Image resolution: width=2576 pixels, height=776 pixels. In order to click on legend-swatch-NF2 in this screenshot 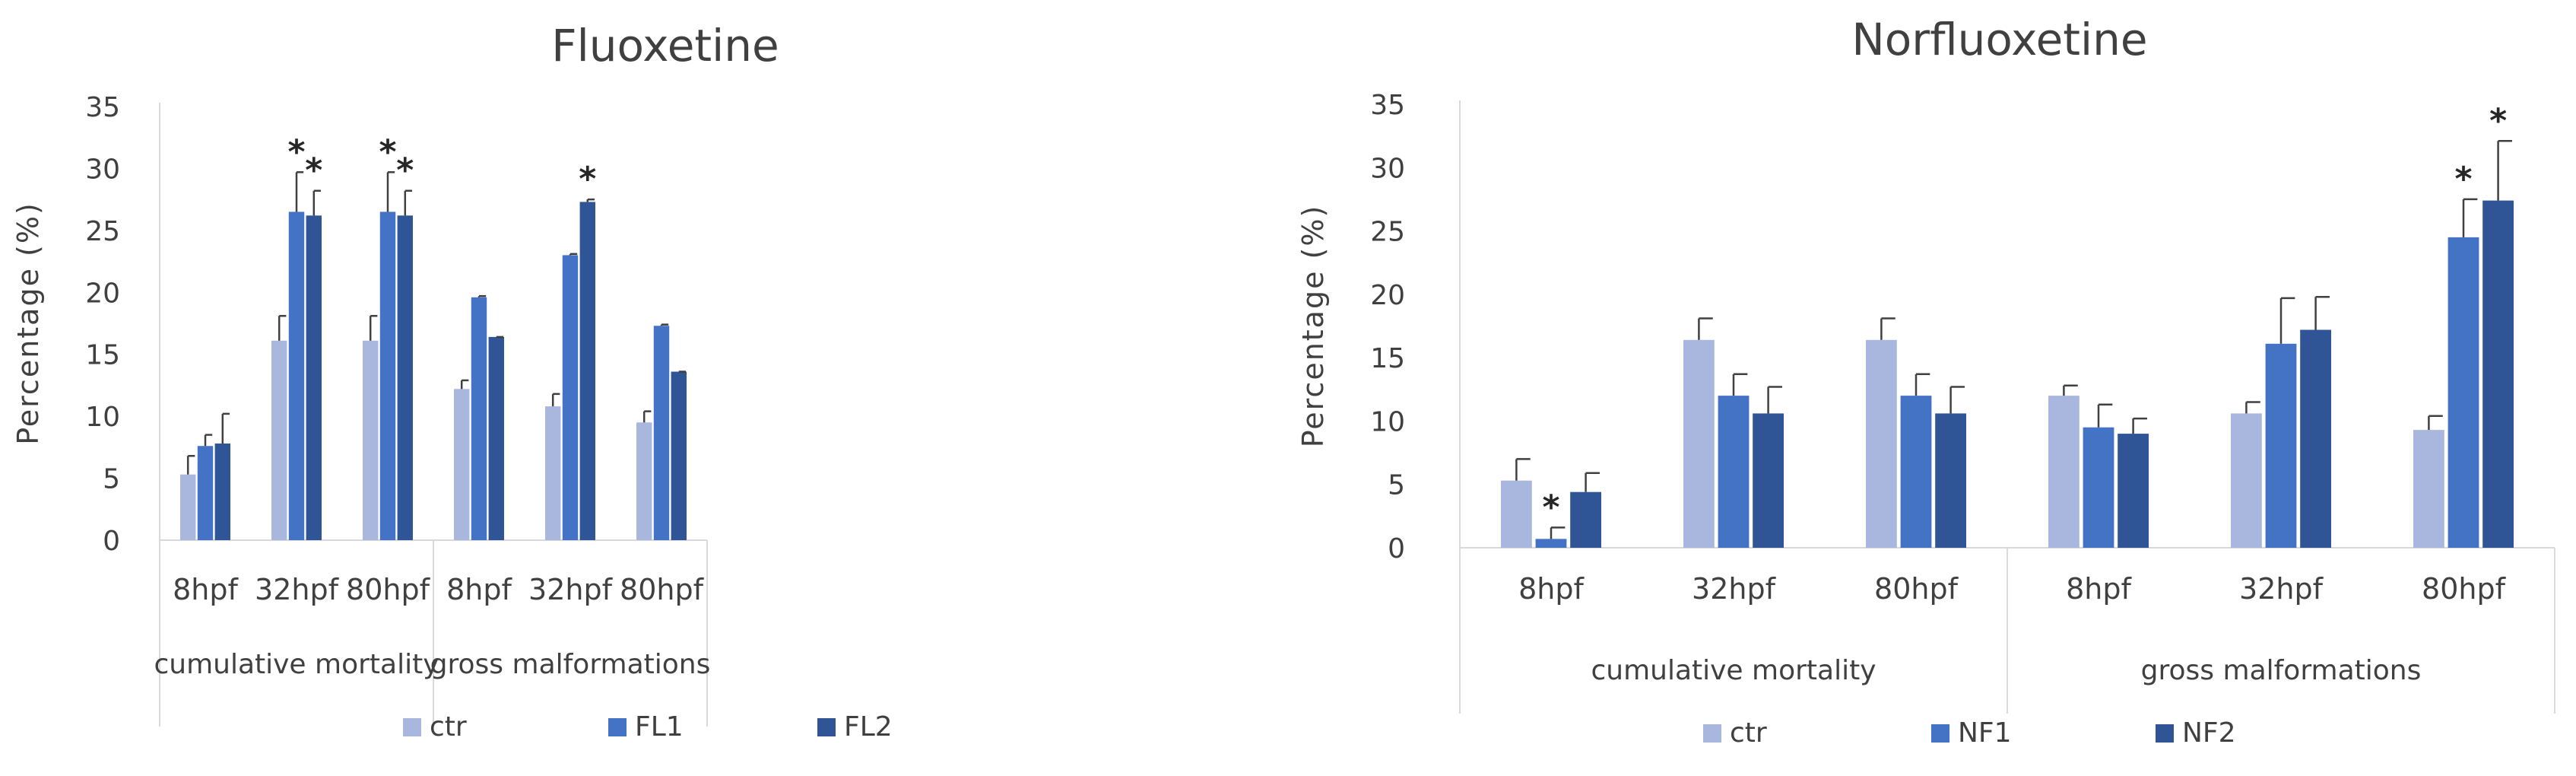, I will do `click(2165, 733)`.